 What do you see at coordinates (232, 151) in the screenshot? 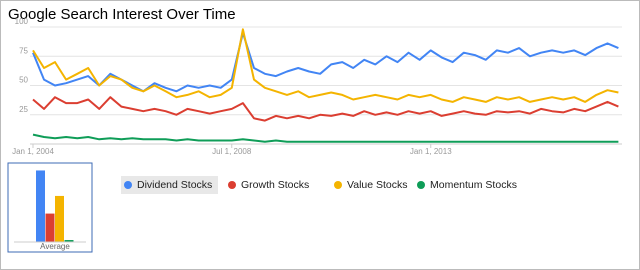
I see `x-tick-label: Jul 1, 2008` at bounding box center [232, 151].